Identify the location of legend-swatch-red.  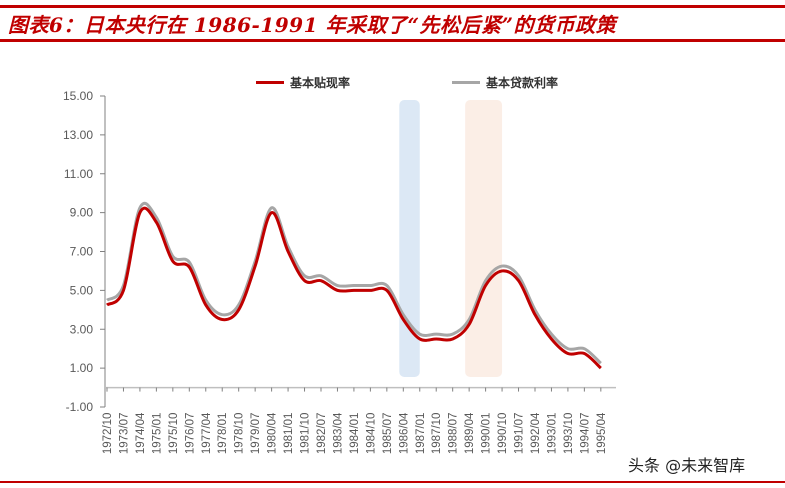
(270, 82).